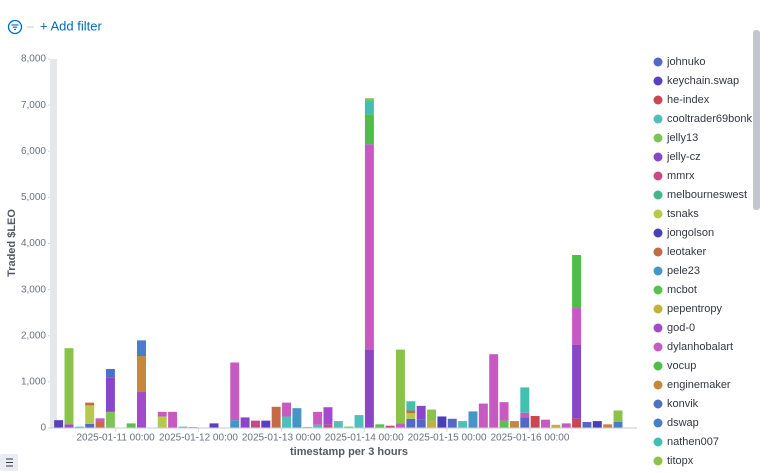  Describe the element at coordinates (683, 404) in the screenshot. I see `legend-entry: konvik` at that location.